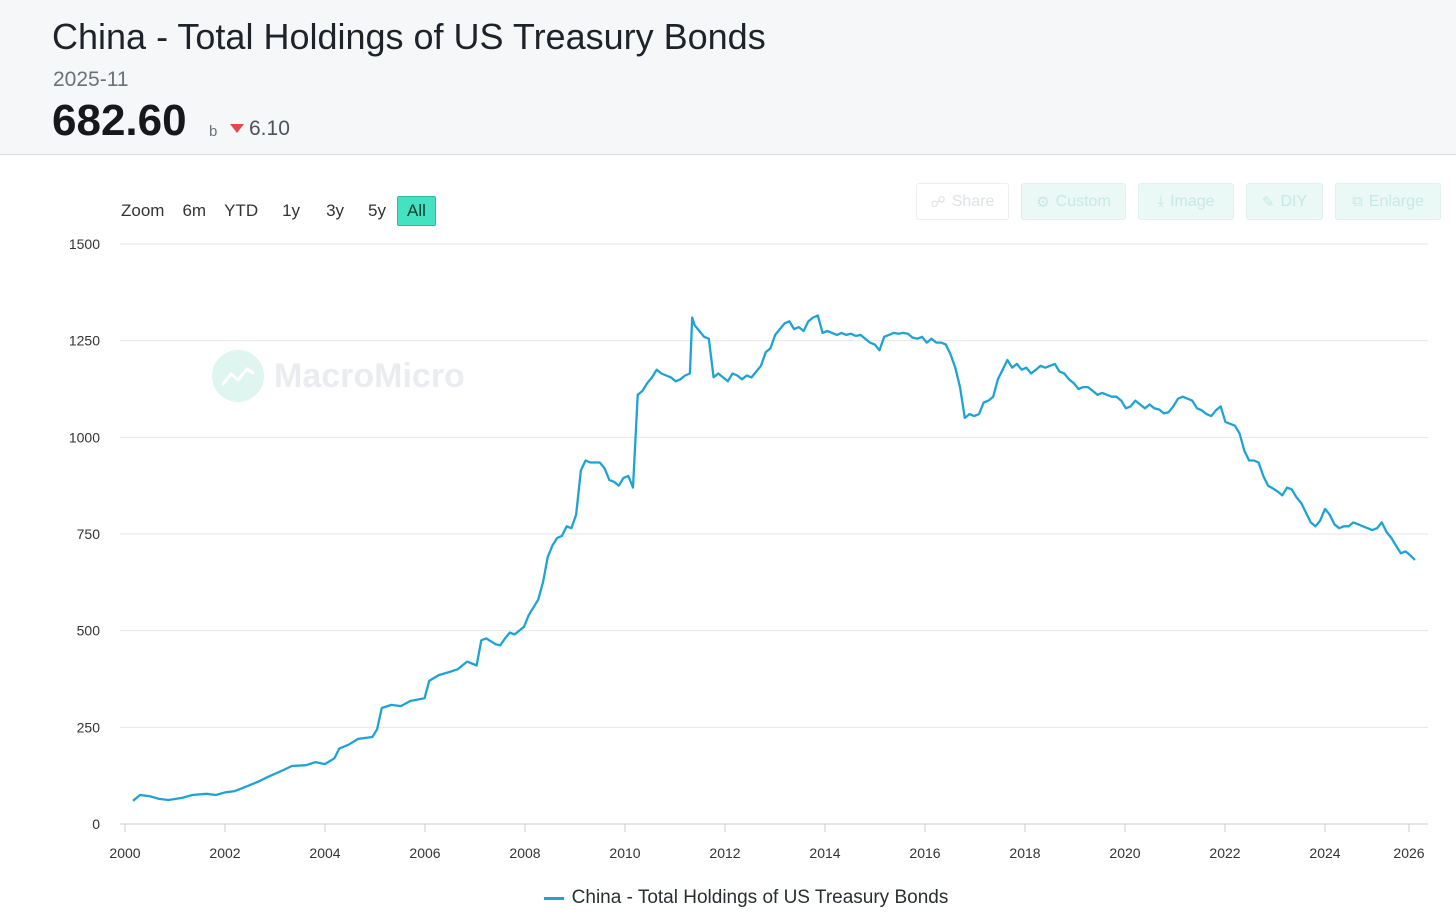  Describe the element at coordinates (96, 824) in the screenshot. I see `y-tick-label: 0` at that location.